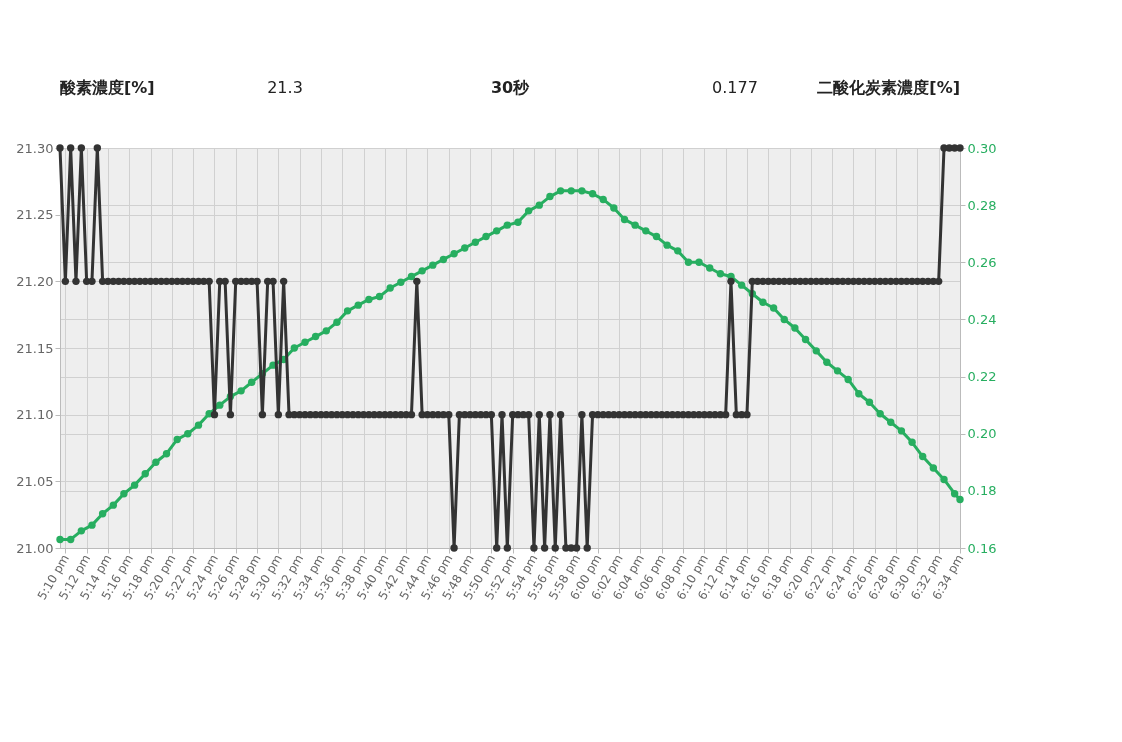 The image size is (1122, 742). What do you see at coordinates (982, 262) in the screenshot?
I see `y2-tick-label: 0.26` at bounding box center [982, 262].